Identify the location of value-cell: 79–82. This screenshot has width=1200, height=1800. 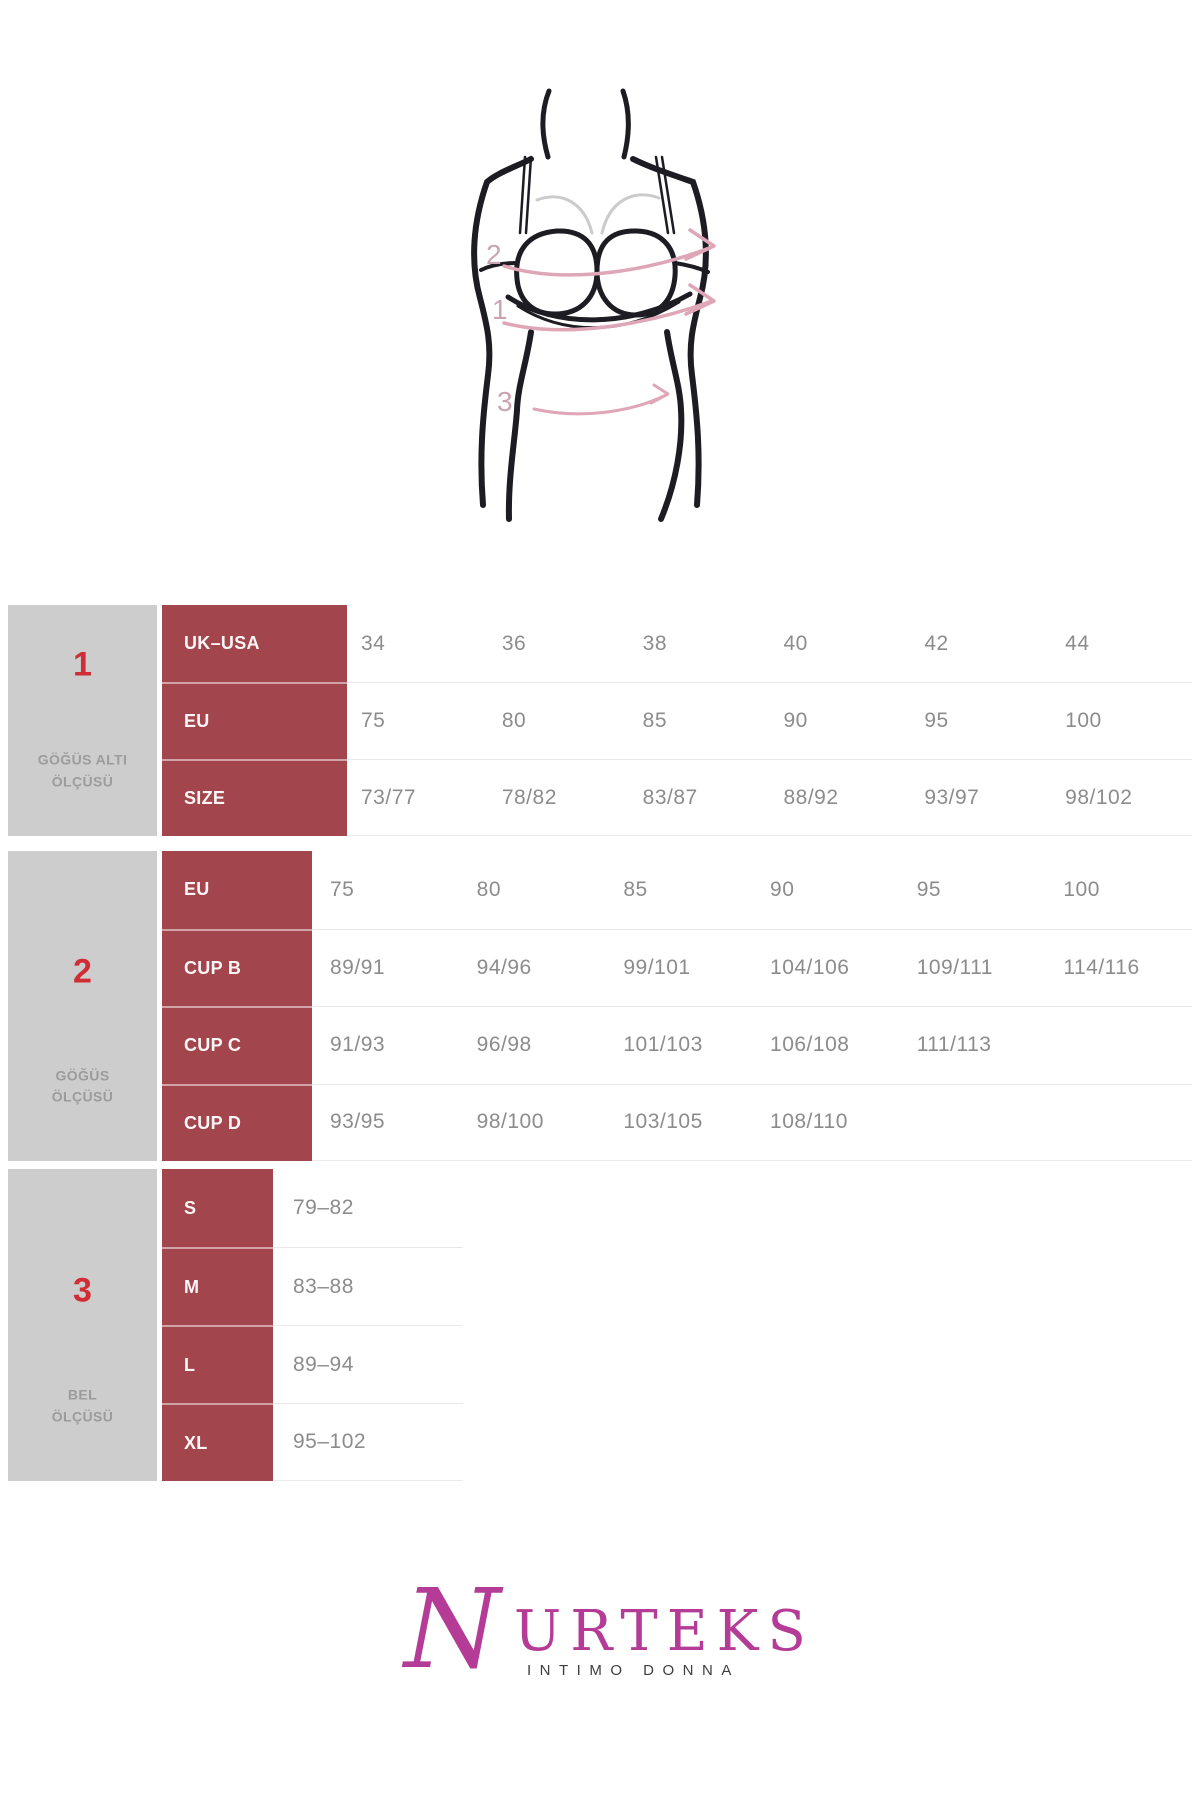
(323, 1207).